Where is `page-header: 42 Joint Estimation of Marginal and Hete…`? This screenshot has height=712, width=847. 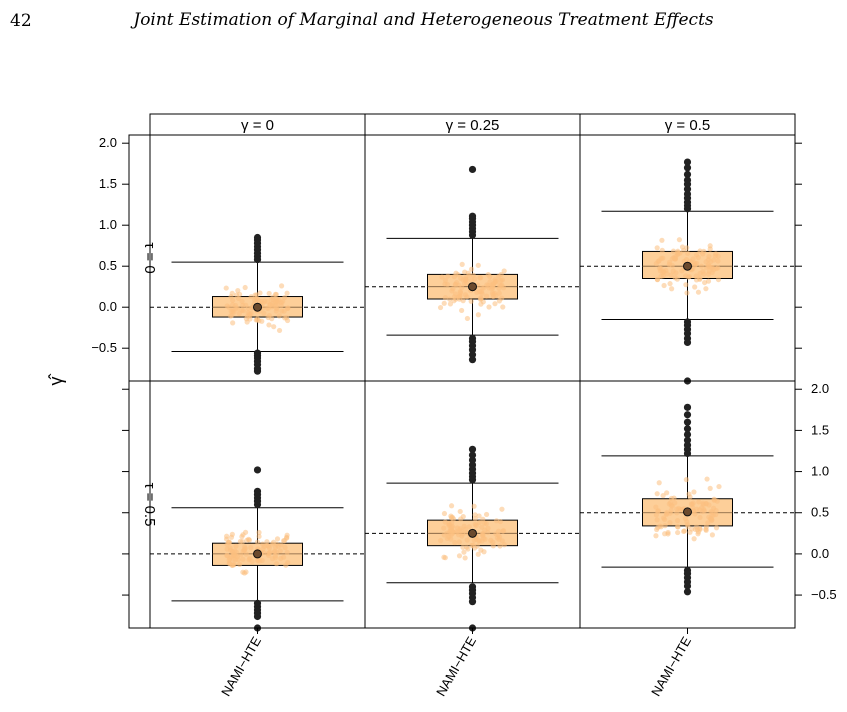 page-header: 42 Joint Estimation of Marginal and Hete… is located at coordinates (423, 20).